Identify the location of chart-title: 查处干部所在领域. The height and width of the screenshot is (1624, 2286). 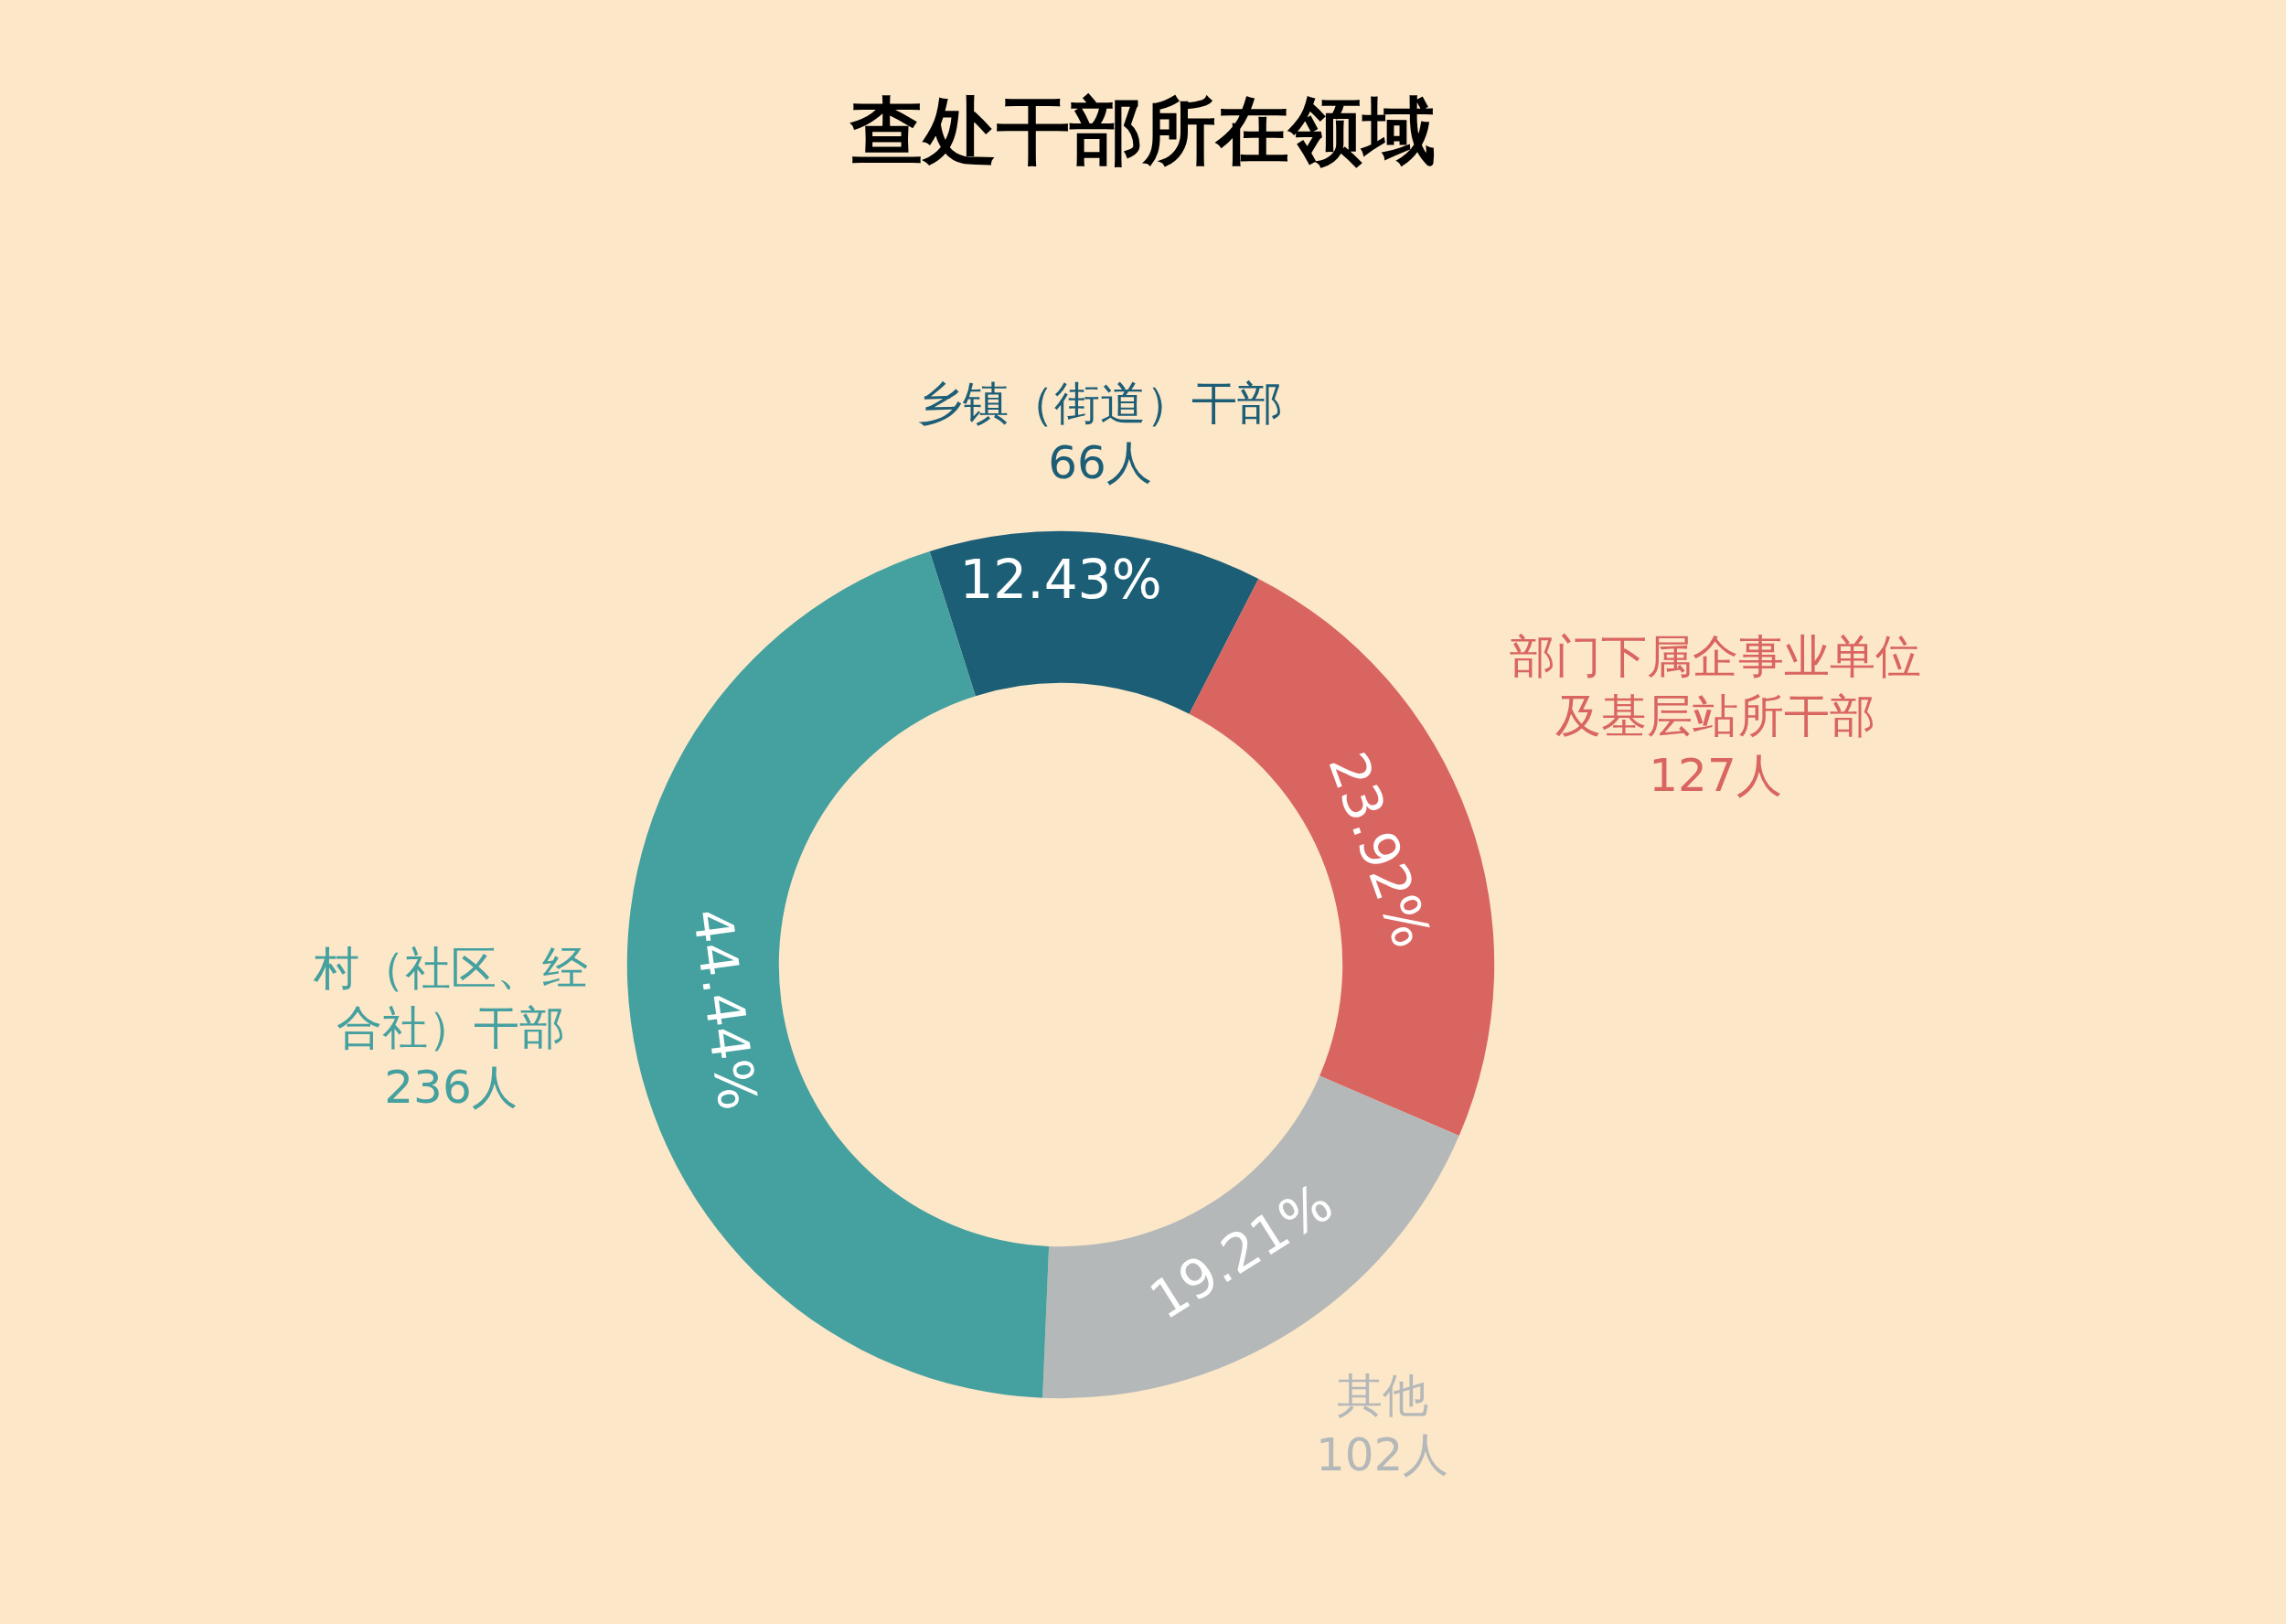
(1142, 132).